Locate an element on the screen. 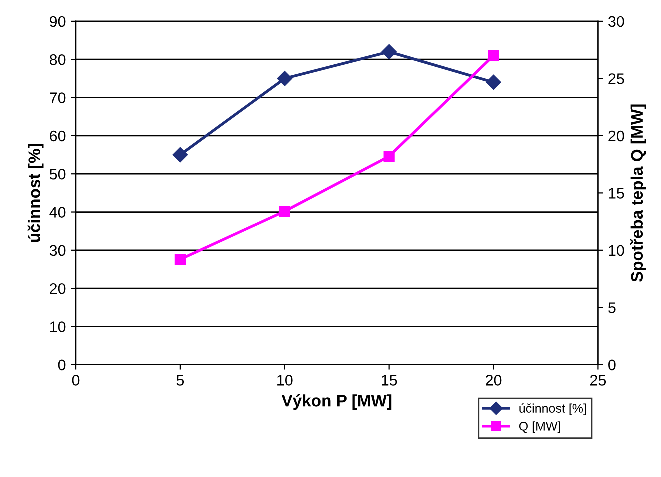 This screenshot has width=661, height=477. y2-tick-label: 20 is located at coordinates (616, 136).